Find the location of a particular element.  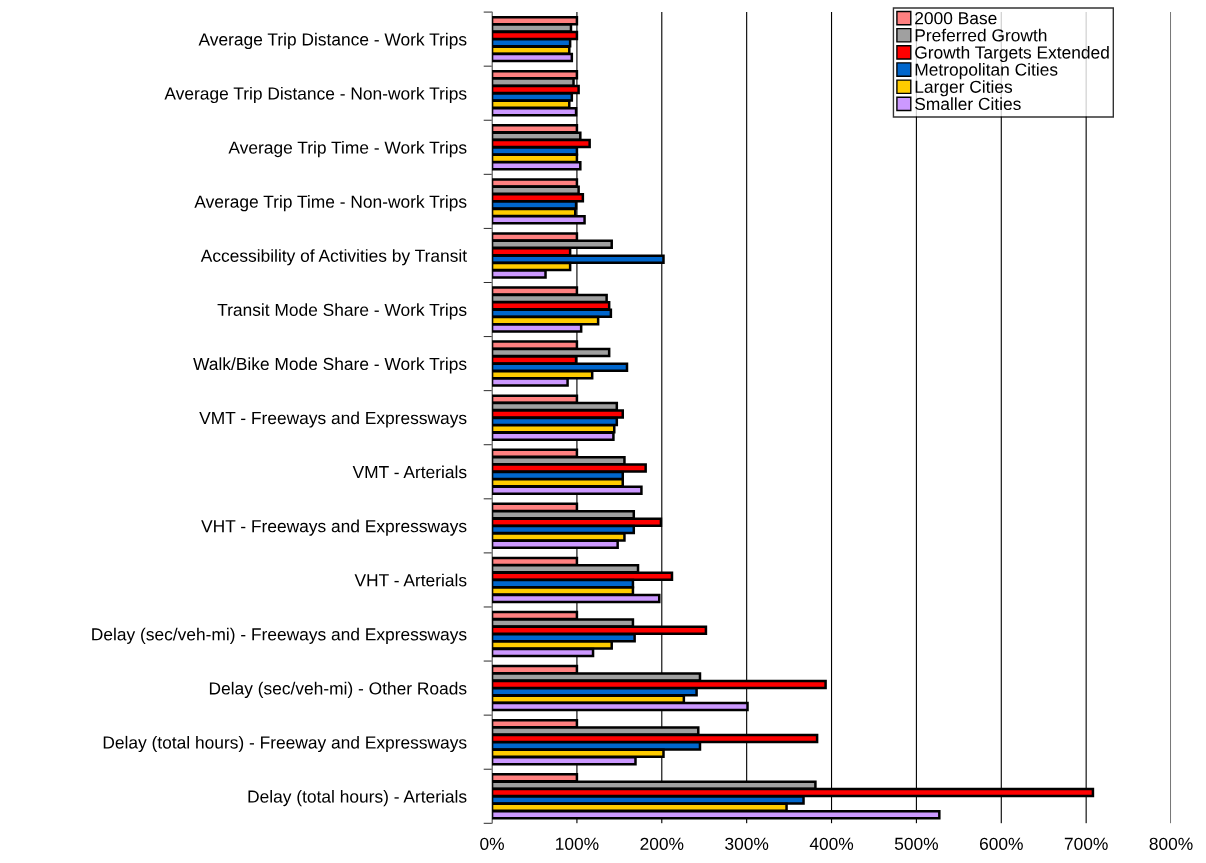

x-tick-label: 100% is located at coordinates (577, 843).